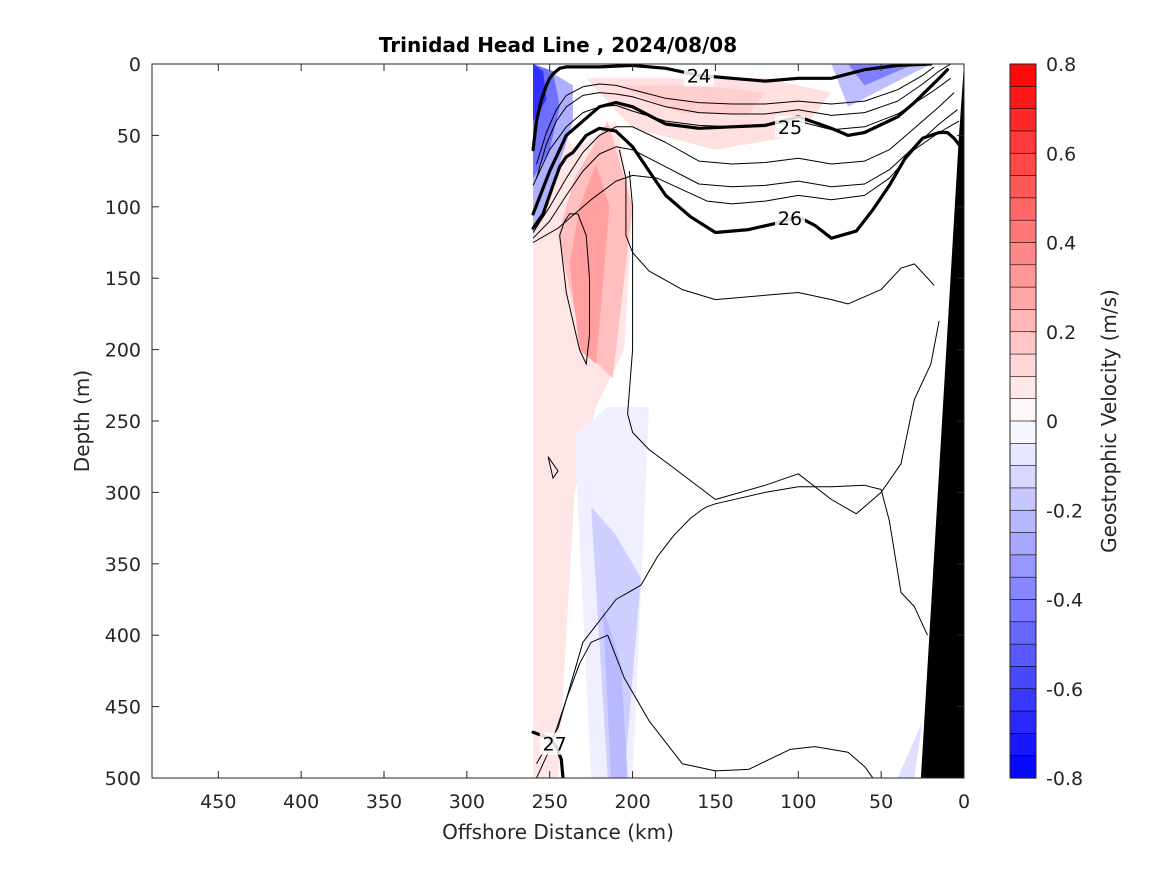  I want to click on colorbar-tick-label: 0.4, so click(1061, 244).